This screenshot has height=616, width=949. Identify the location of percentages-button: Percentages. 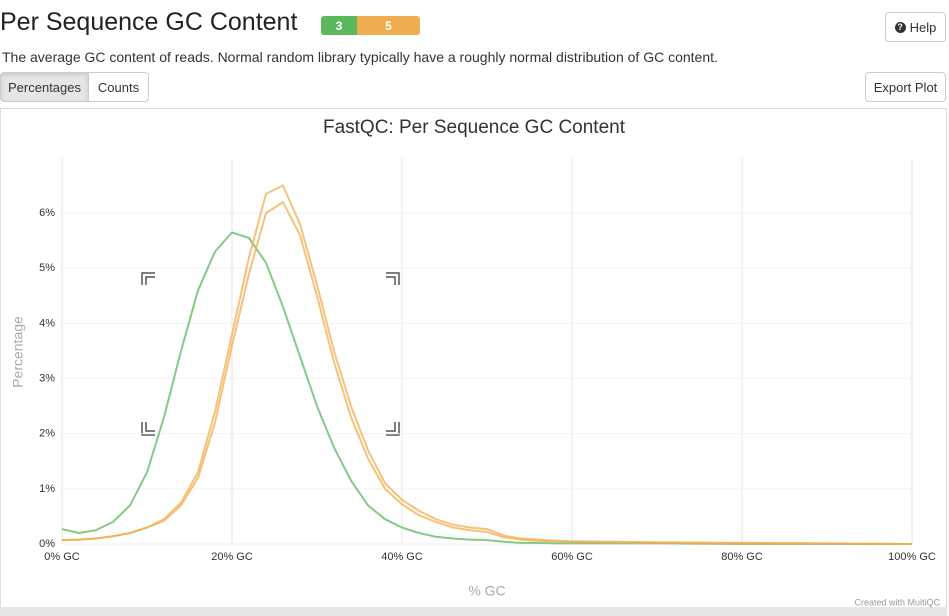
(44, 87).